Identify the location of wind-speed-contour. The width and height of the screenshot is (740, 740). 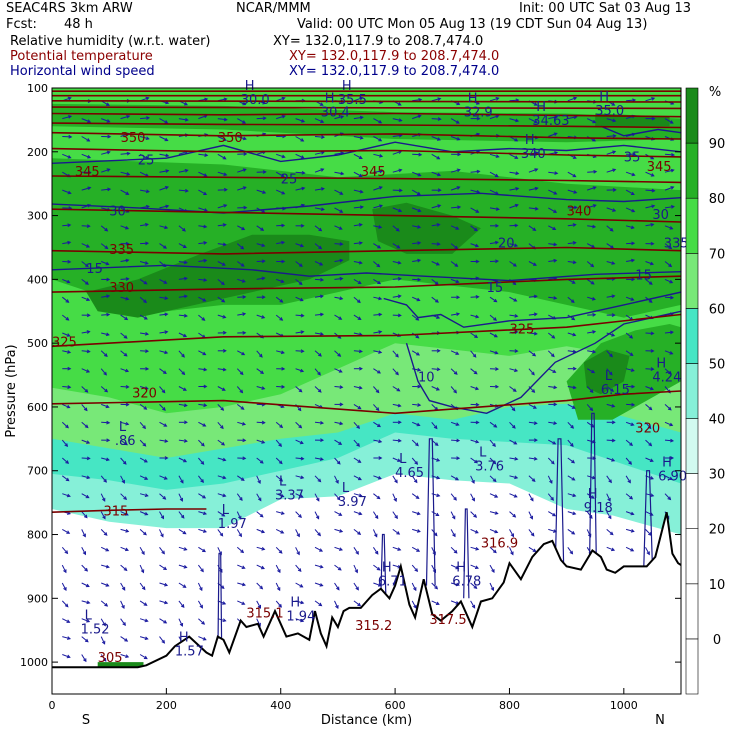
(366, 203).